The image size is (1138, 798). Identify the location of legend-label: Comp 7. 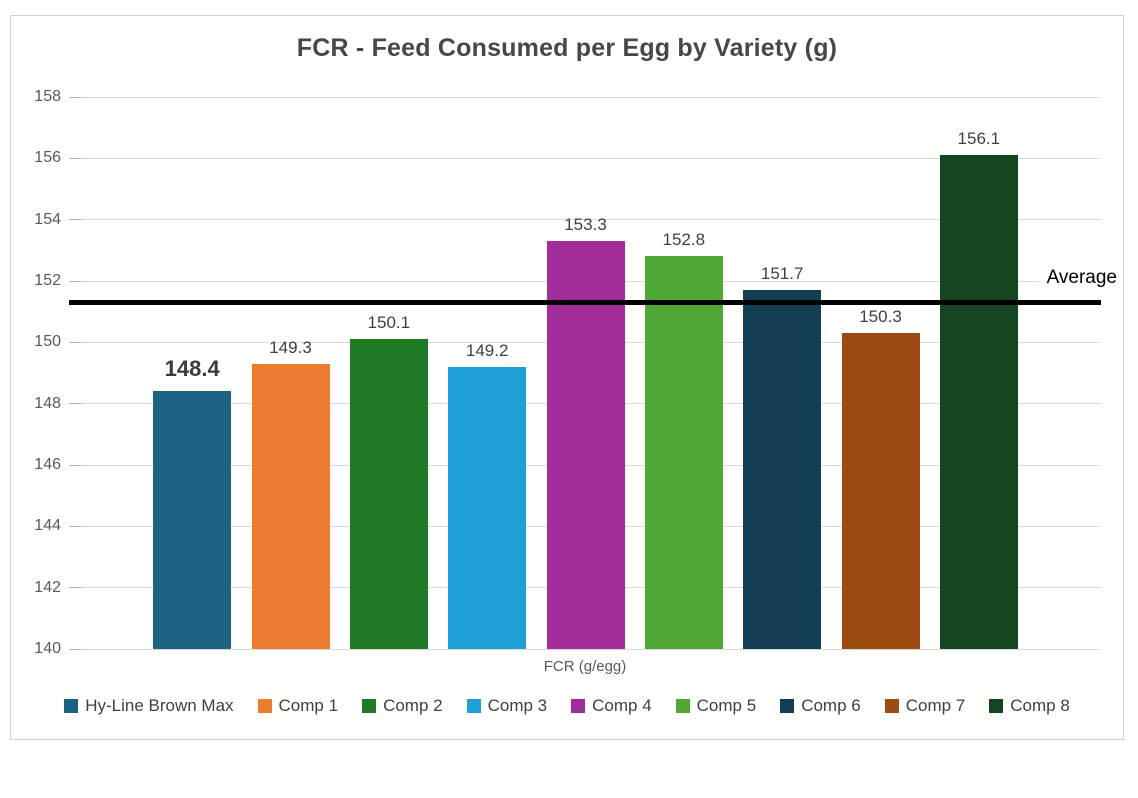
(935, 705).